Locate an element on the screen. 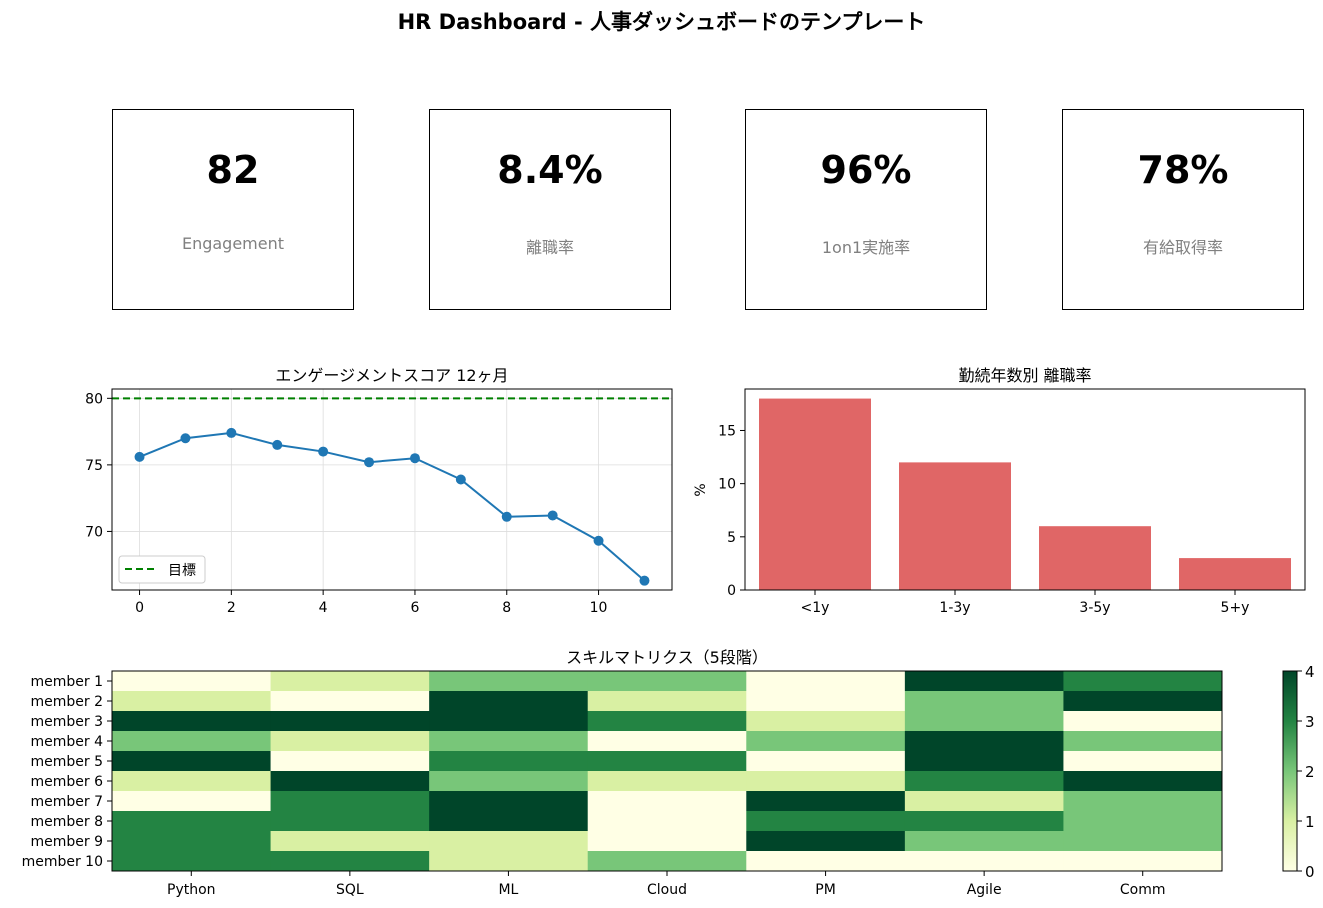 Image resolution: width=1323 pixels, height=908 pixels. x-tick-label: 3-5y is located at coordinates (1094, 608).